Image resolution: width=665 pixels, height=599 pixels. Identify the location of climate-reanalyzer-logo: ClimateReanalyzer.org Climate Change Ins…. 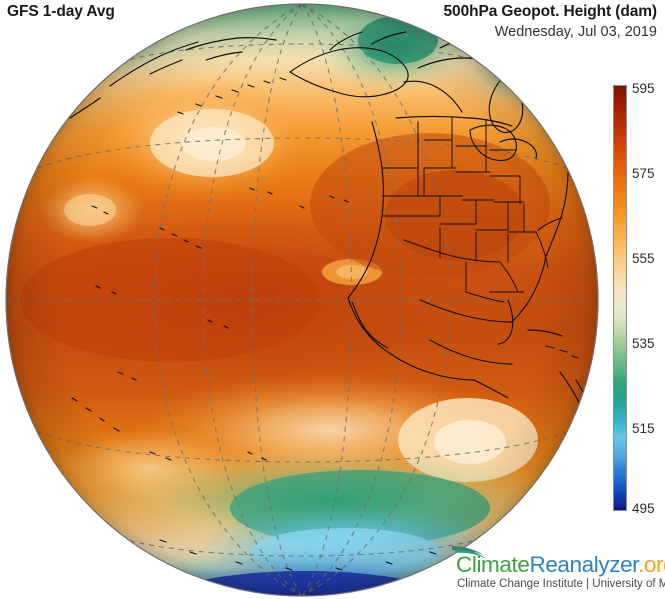
(558, 570).